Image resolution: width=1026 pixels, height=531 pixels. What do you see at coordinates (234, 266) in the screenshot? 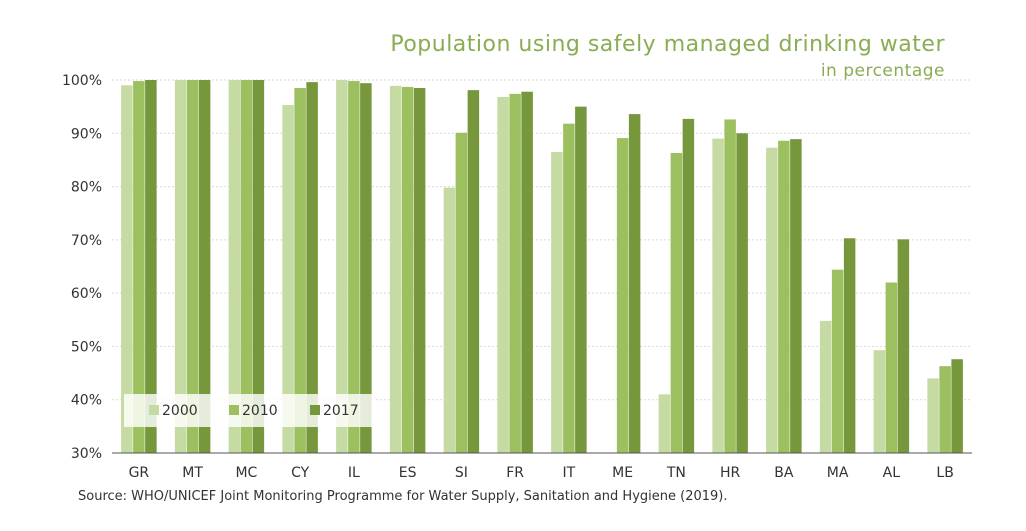
I see `bar-mc-2000` at bounding box center [234, 266].